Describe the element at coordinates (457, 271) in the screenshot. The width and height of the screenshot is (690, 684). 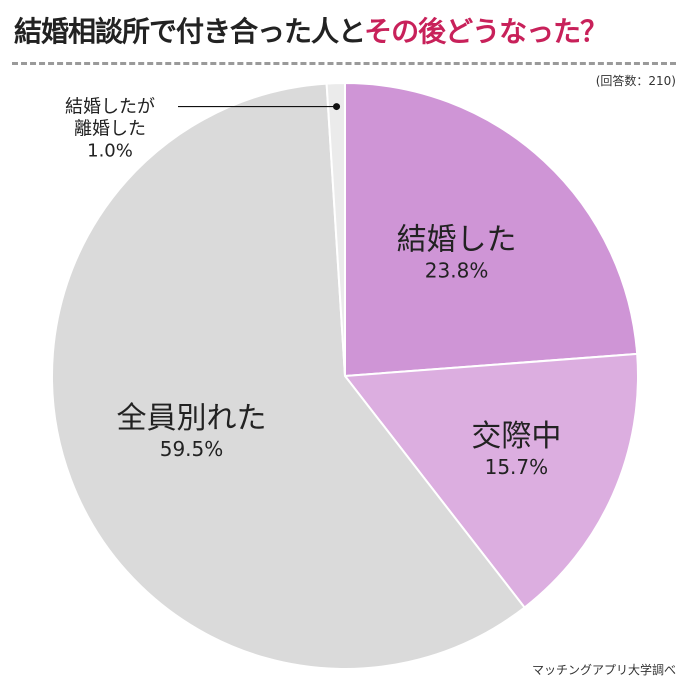
I see `slice-value-0: 23.8%` at that location.